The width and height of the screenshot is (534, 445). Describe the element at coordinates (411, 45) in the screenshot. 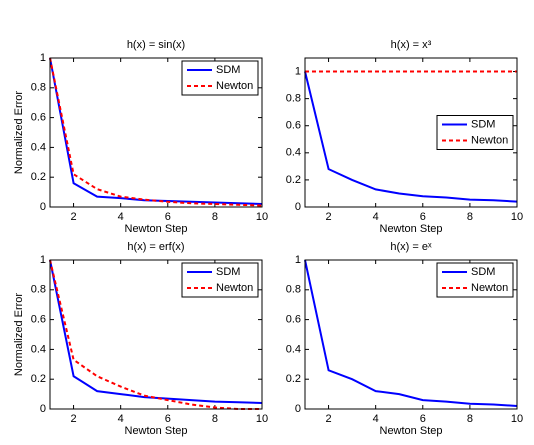

I see `subplot-title: h(x) = x³` at that location.